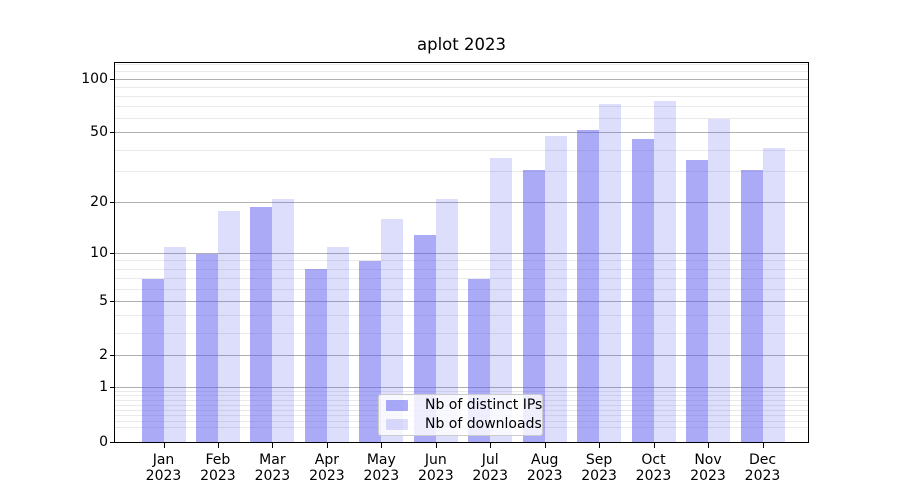 This screenshot has height=500, width=900. Describe the element at coordinates (544, 468) in the screenshot. I see `x-tick-label-aug: Aug 2023` at that location.